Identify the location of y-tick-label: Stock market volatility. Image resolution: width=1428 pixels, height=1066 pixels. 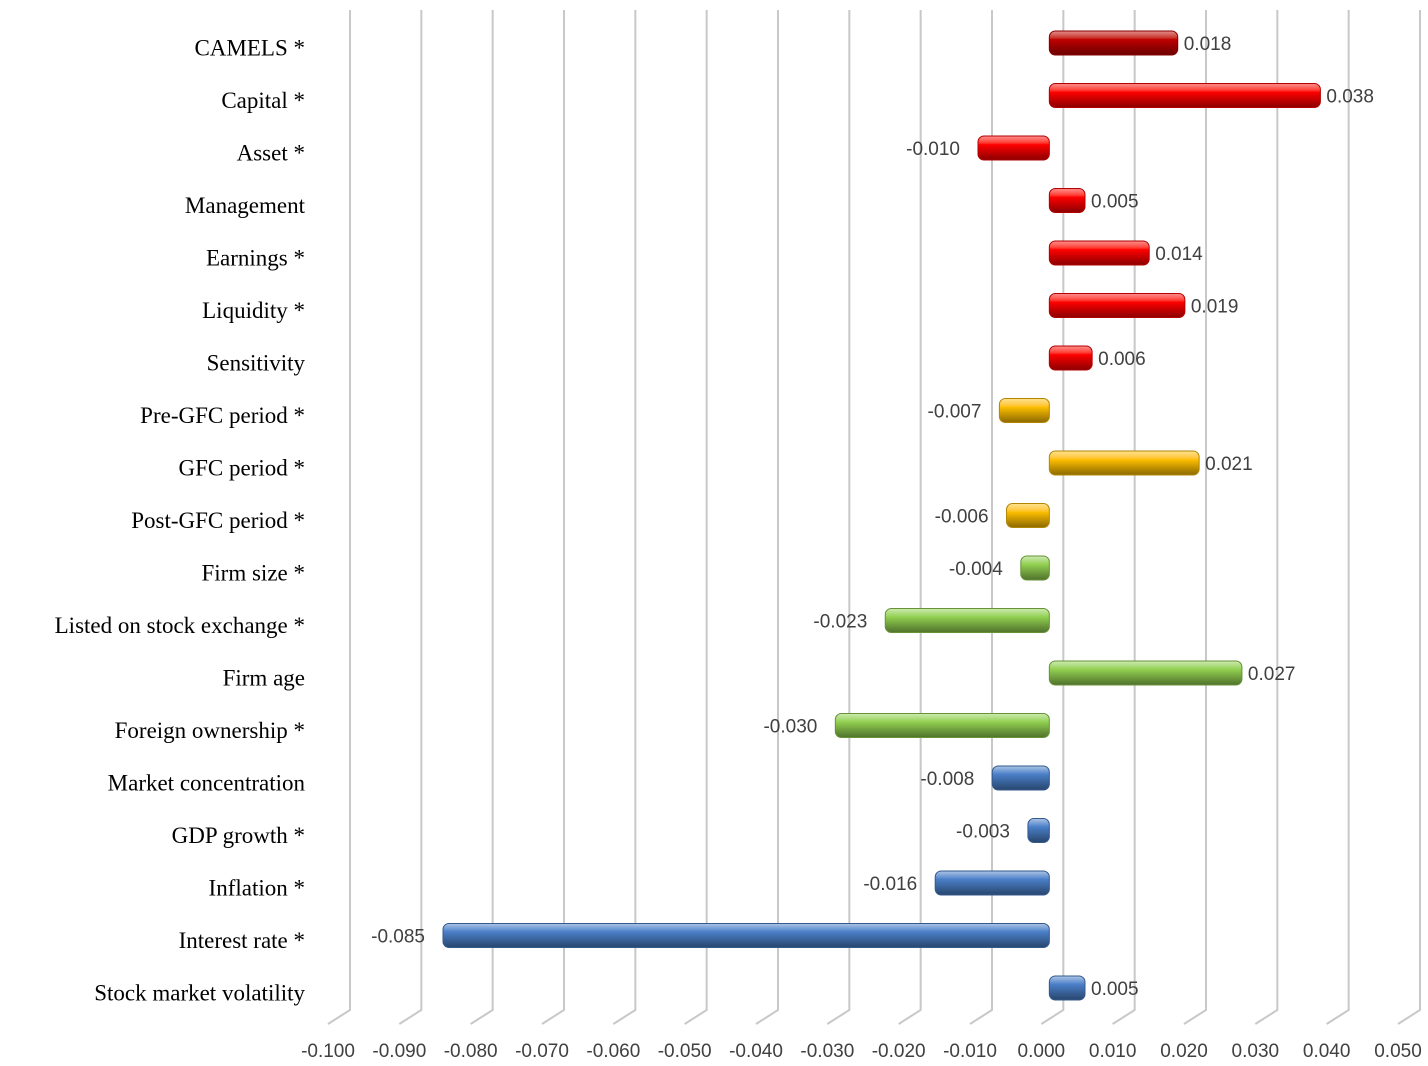
(199, 992).